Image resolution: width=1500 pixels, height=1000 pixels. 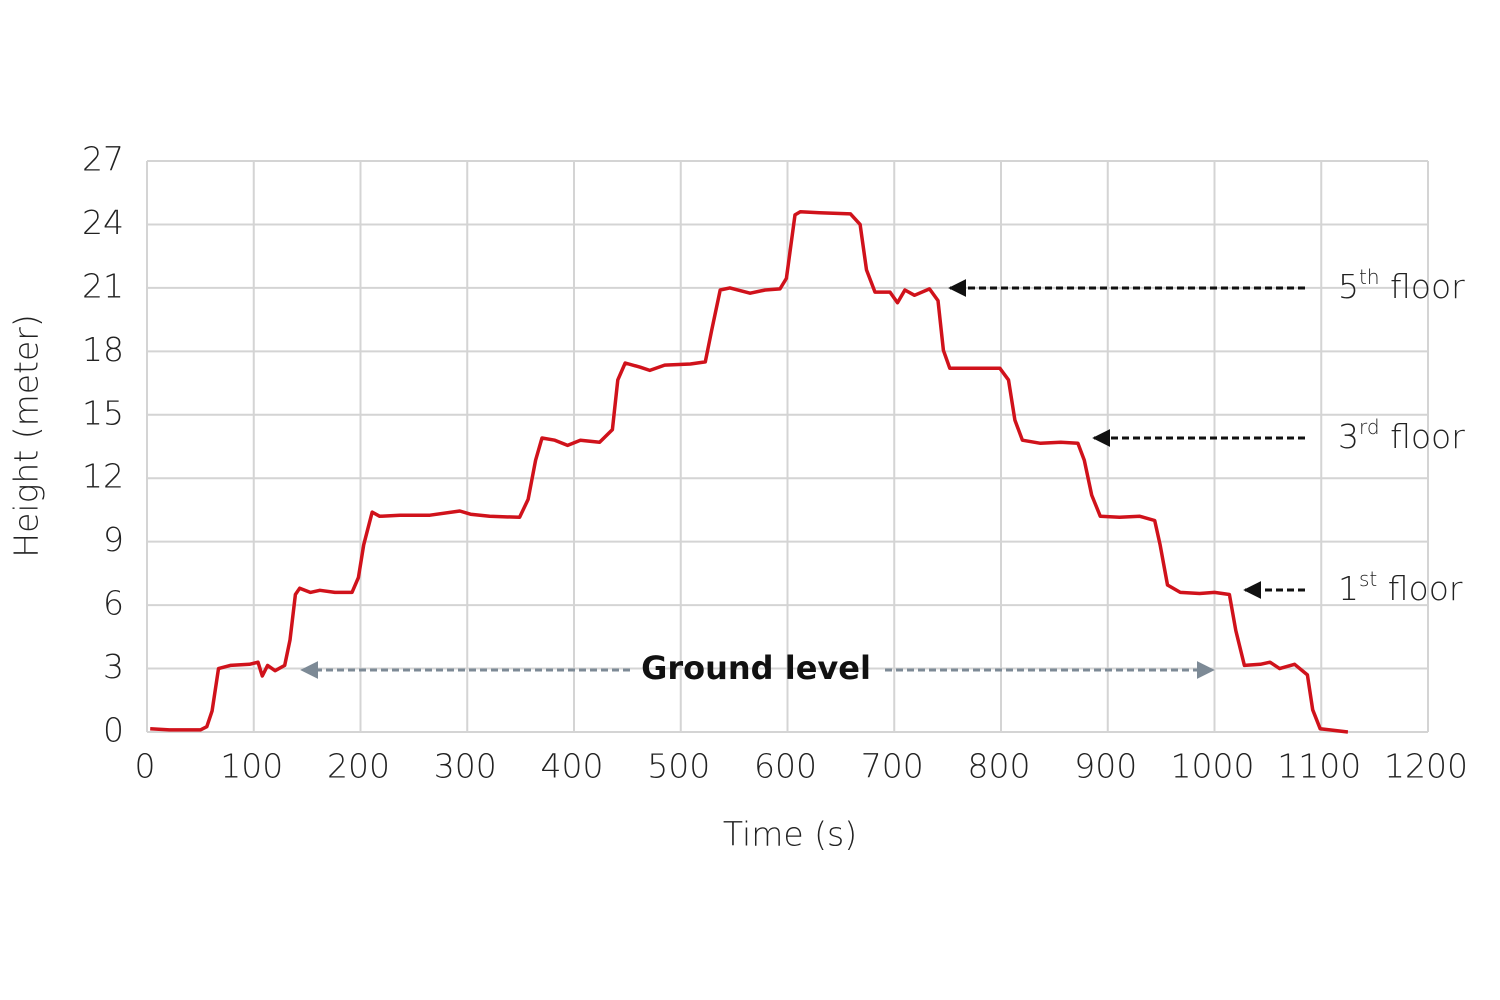 What do you see at coordinates (1319, 766) in the screenshot?
I see `x-tick-label: 1100` at bounding box center [1319, 766].